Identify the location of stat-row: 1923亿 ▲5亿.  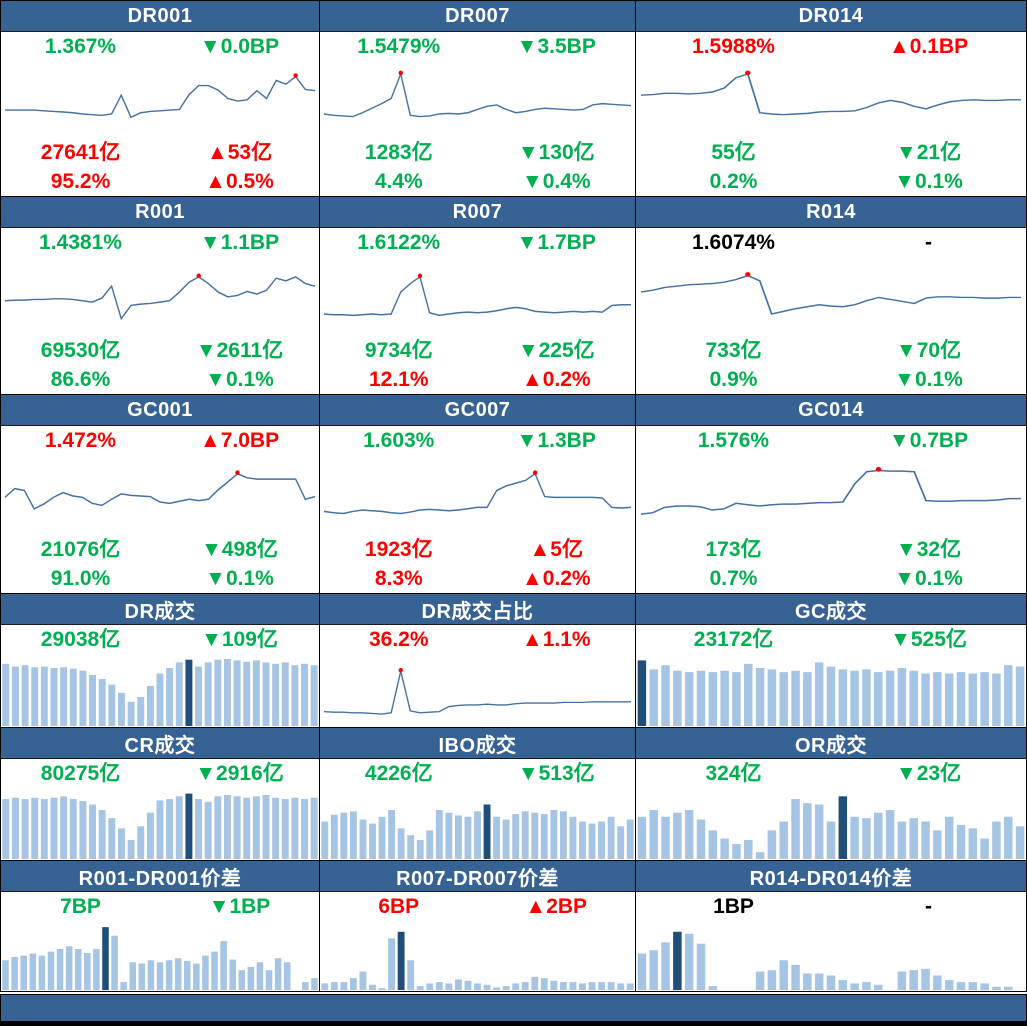
(477, 549).